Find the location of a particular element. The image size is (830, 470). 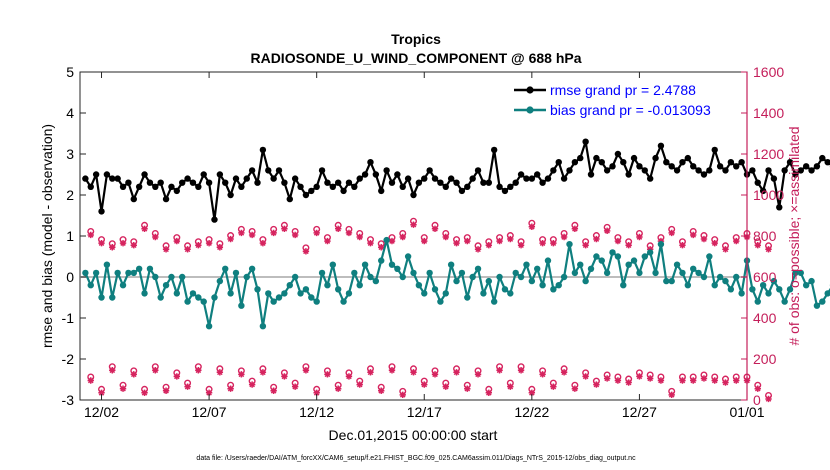

x-tick-label: 12/17 is located at coordinates (424, 412).